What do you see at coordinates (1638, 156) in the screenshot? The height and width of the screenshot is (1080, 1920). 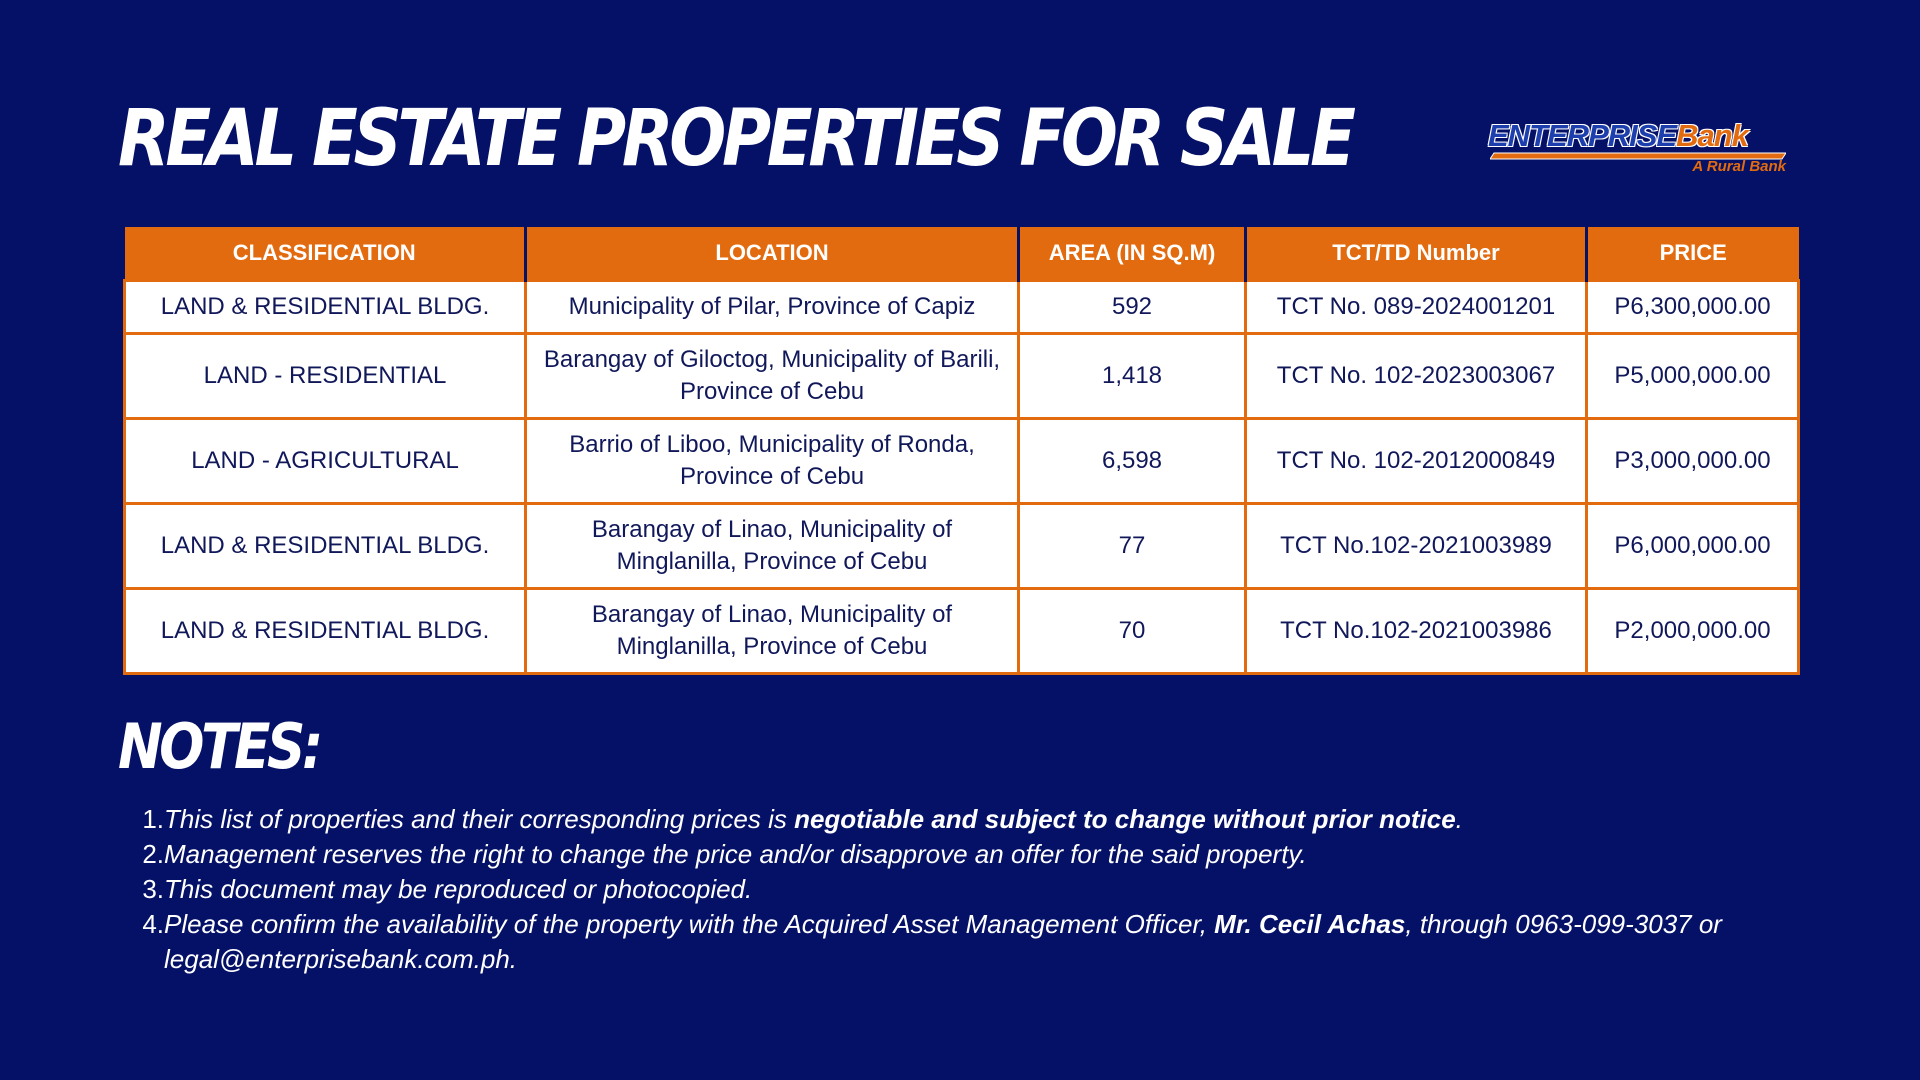 I see `logo-swoosh-icon` at bounding box center [1638, 156].